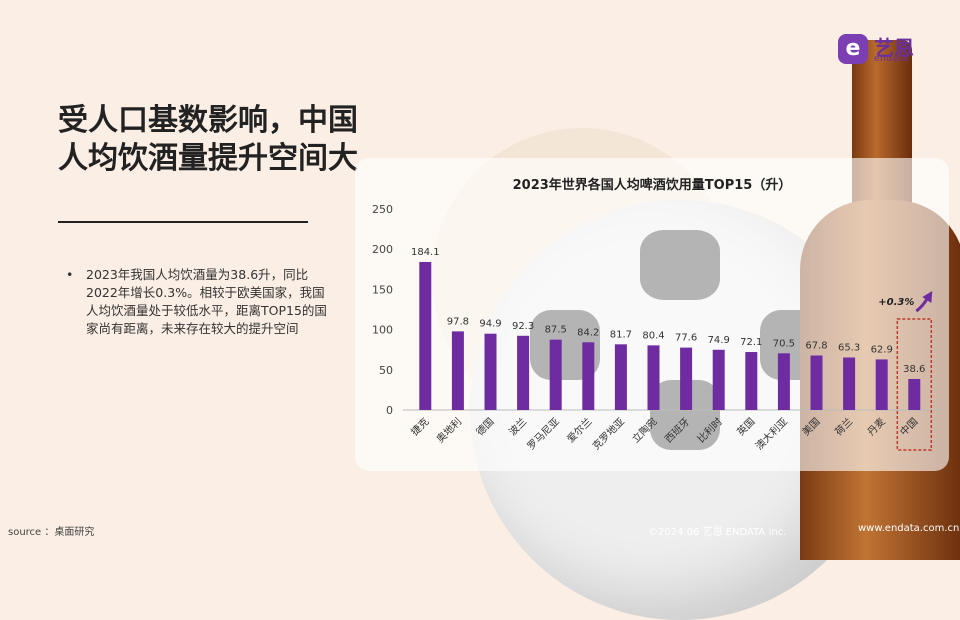 The image size is (960, 620). What do you see at coordinates (608, 433) in the screenshot?
I see `x-tick-label: 克罗地亚` at bounding box center [608, 433].